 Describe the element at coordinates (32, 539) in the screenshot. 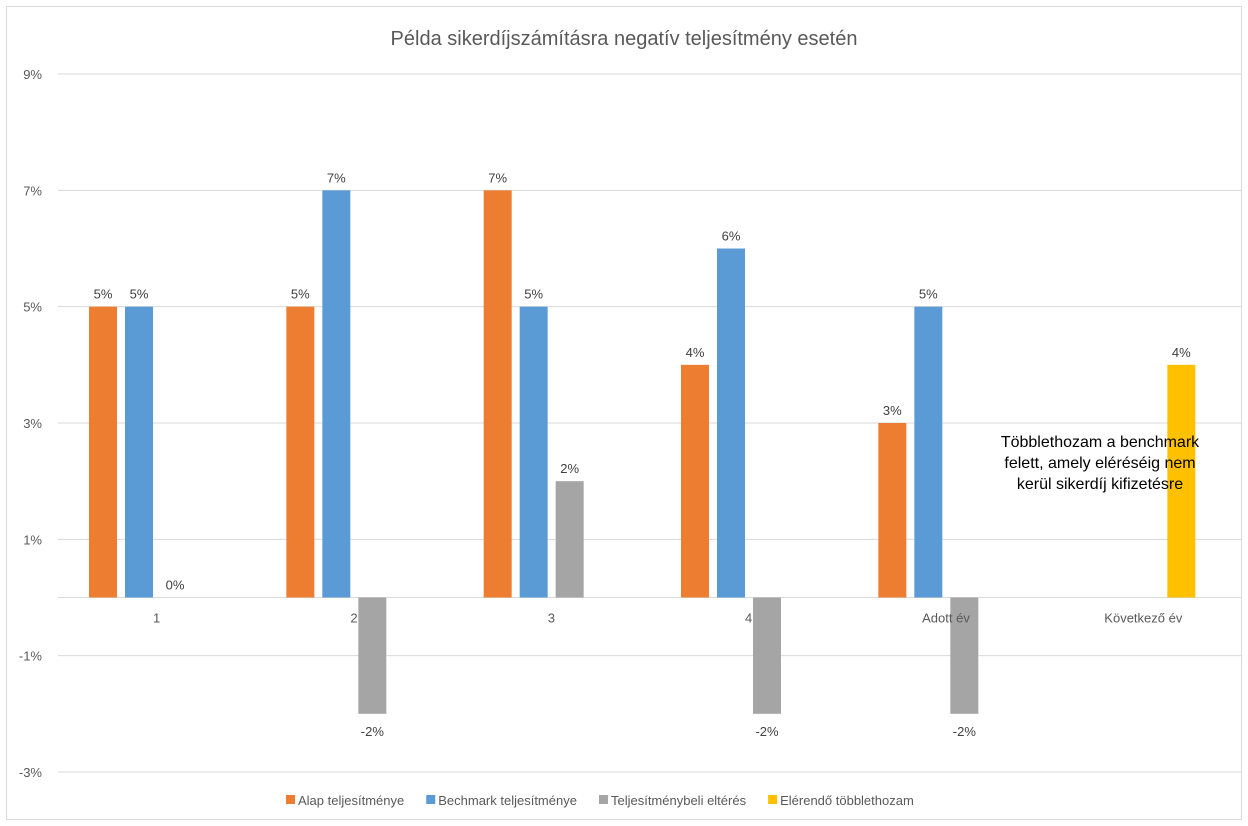

I see `y-tick-label: 1%` at that location.